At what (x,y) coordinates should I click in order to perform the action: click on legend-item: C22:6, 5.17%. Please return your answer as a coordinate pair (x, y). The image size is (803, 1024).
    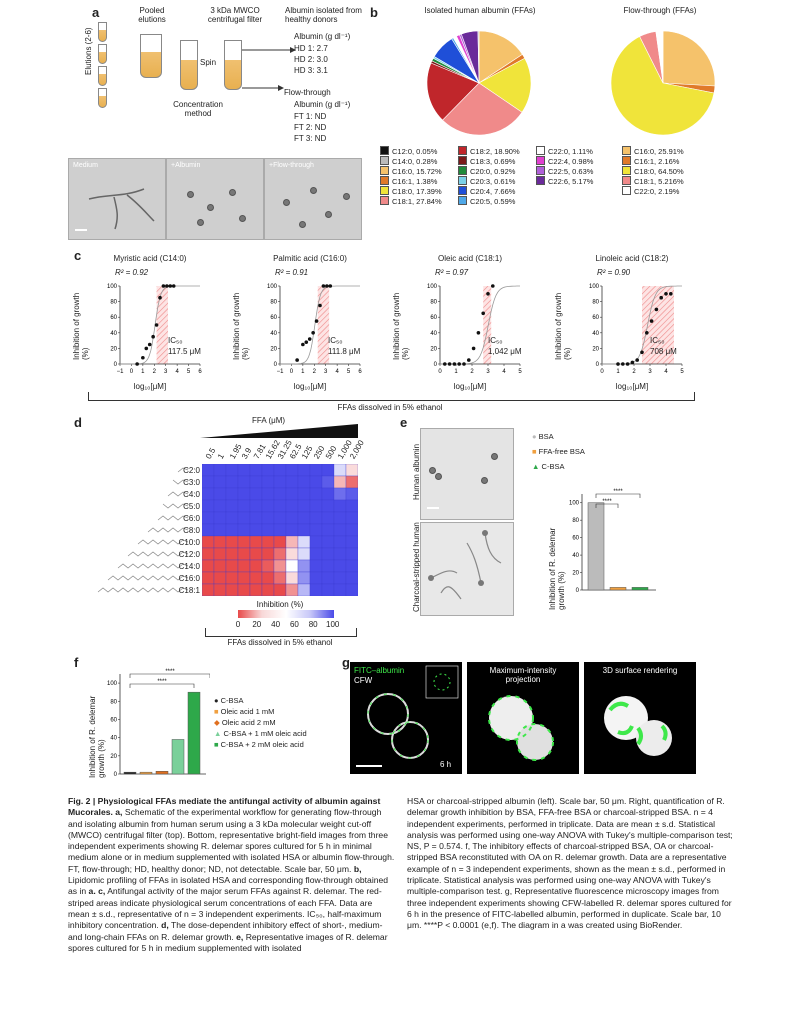
    Looking at the image, I should click on (564, 181).